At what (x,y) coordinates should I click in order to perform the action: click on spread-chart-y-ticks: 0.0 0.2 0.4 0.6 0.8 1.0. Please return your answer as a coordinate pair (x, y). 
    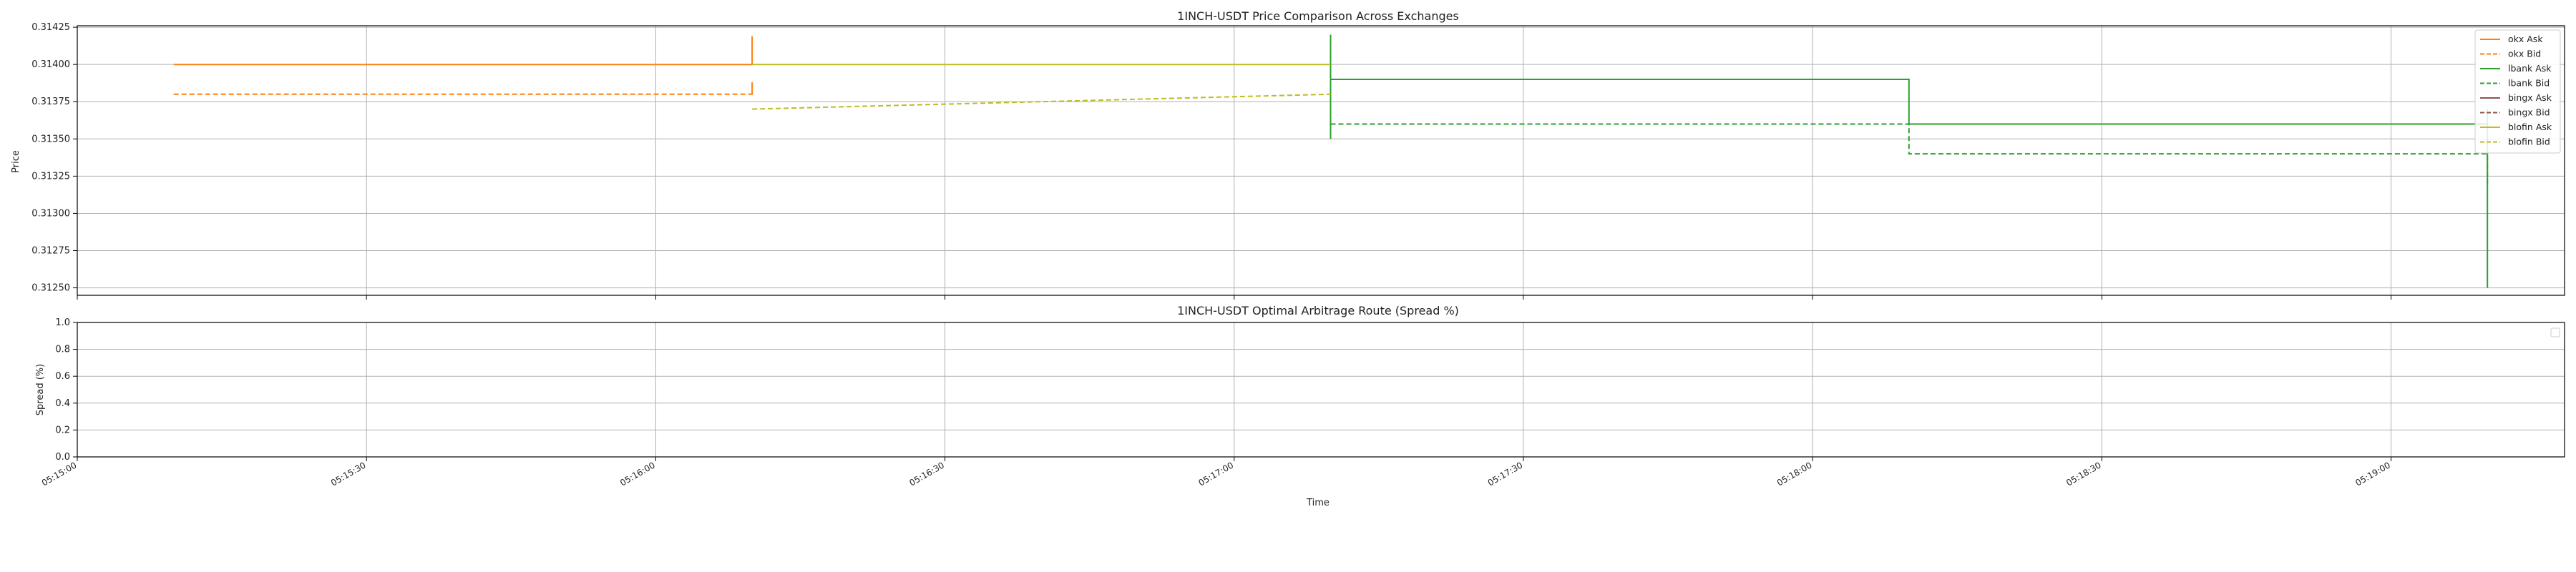
    Looking at the image, I should click on (66, 390).